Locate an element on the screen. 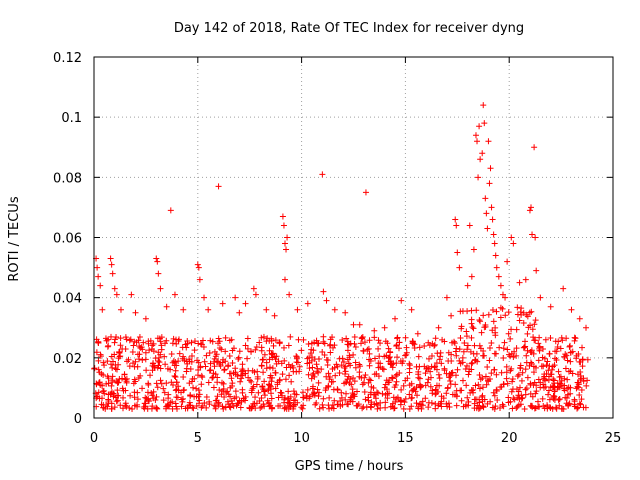 This screenshot has width=640, height=480. y-axis-label: ROTI / TECUs is located at coordinates (14, 238).